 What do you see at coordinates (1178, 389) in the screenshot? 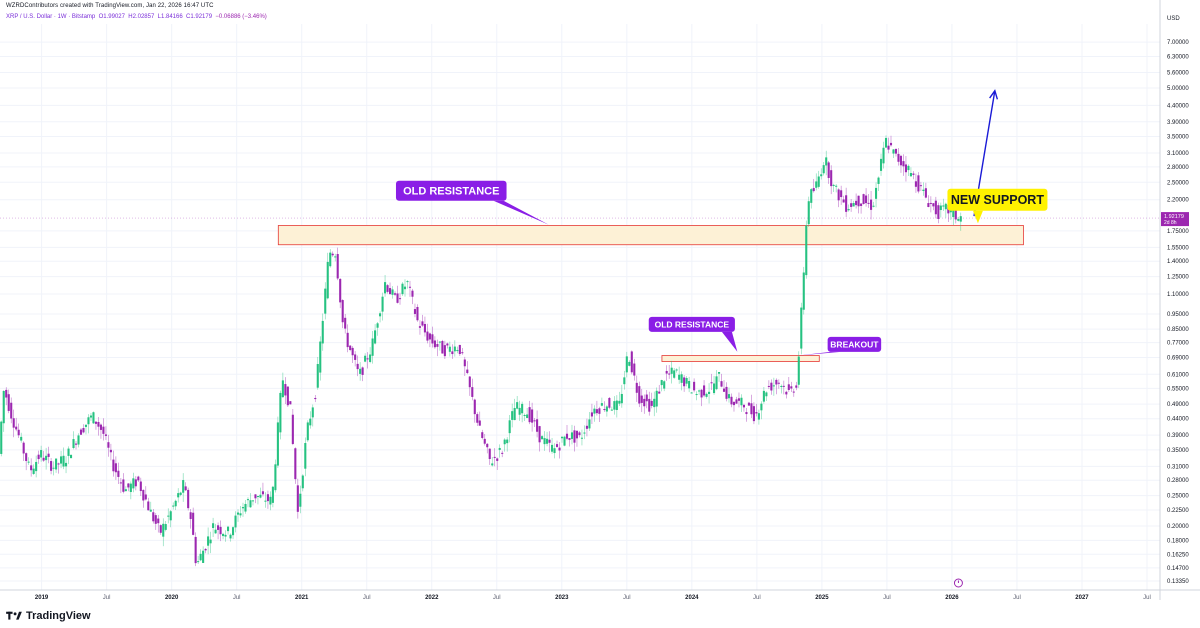
I see `price-tick-label: 0.55000` at bounding box center [1178, 389].